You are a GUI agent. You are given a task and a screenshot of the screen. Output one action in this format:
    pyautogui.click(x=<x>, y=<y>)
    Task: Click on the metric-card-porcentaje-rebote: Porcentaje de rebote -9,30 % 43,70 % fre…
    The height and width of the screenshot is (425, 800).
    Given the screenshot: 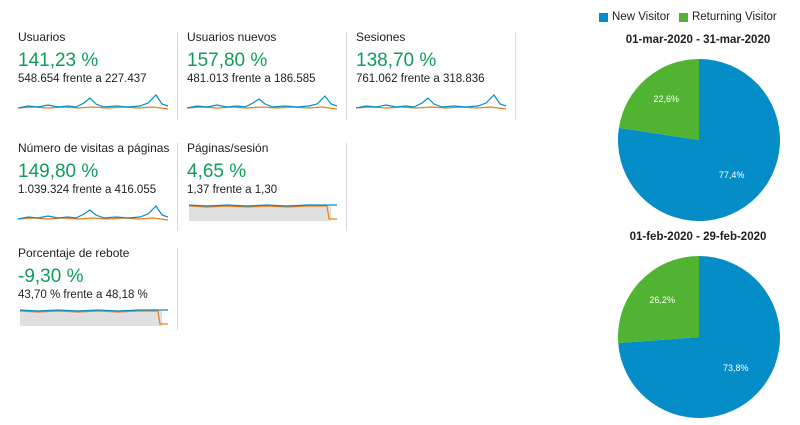 What is the action you would take?
    pyautogui.click(x=93, y=287)
    